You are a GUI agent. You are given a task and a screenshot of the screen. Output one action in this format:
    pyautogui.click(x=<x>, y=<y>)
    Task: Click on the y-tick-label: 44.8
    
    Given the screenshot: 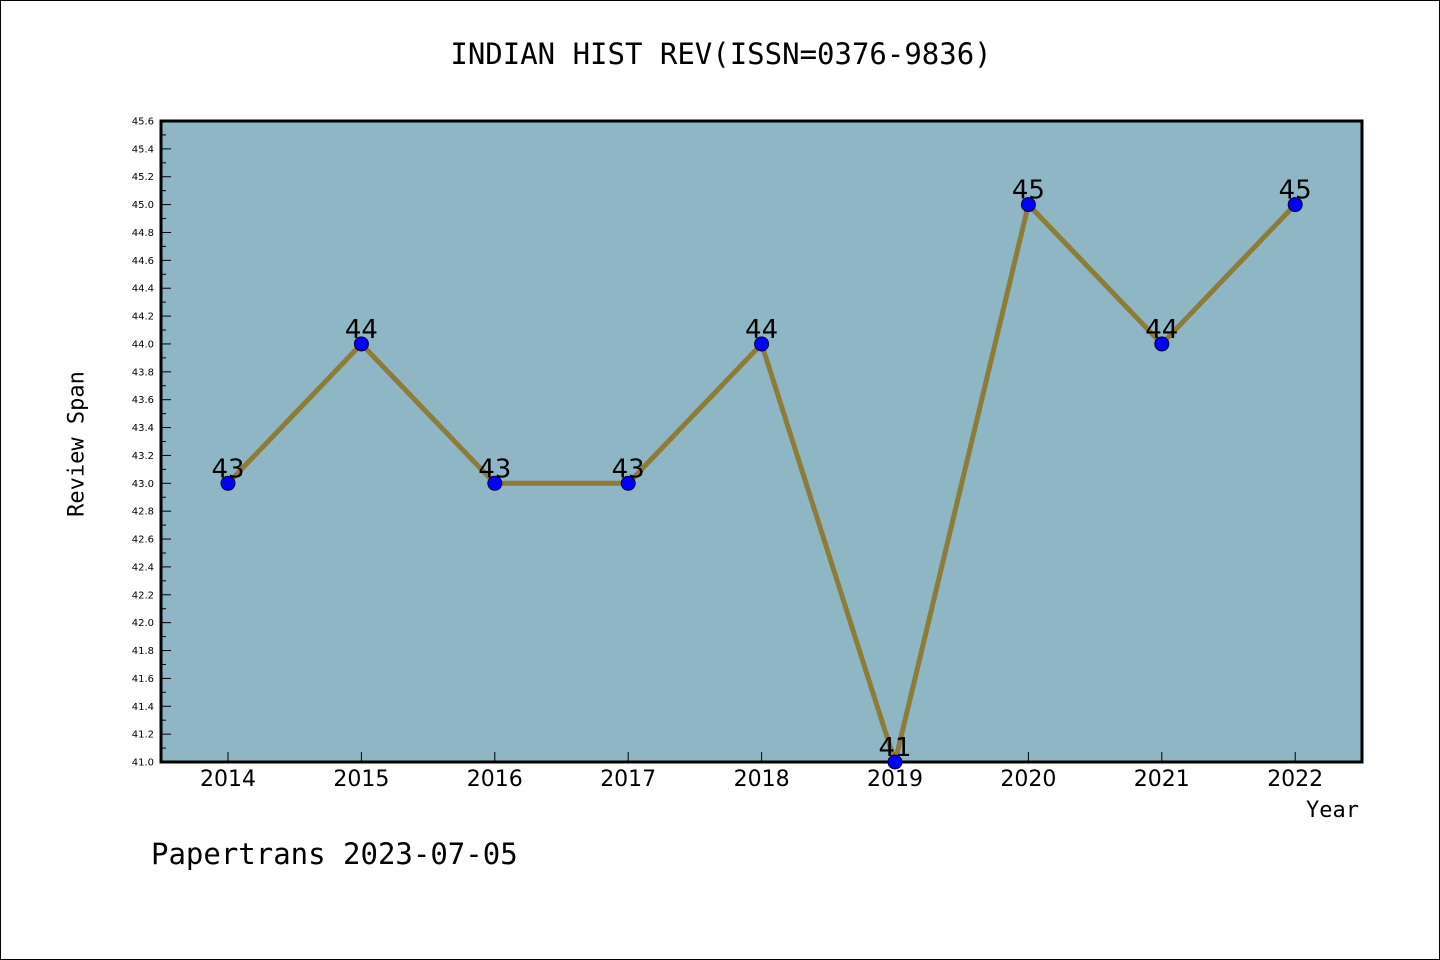 What is the action you would take?
    pyautogui.click(x=143, y=233)
    